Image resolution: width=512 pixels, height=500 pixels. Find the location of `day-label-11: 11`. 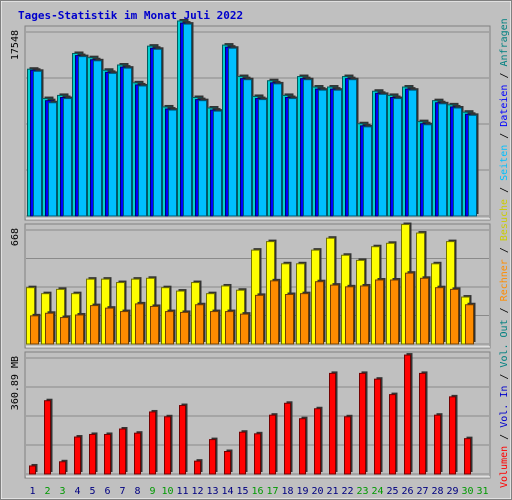

day-label-11: 11 is located at coordinates (182, 491).